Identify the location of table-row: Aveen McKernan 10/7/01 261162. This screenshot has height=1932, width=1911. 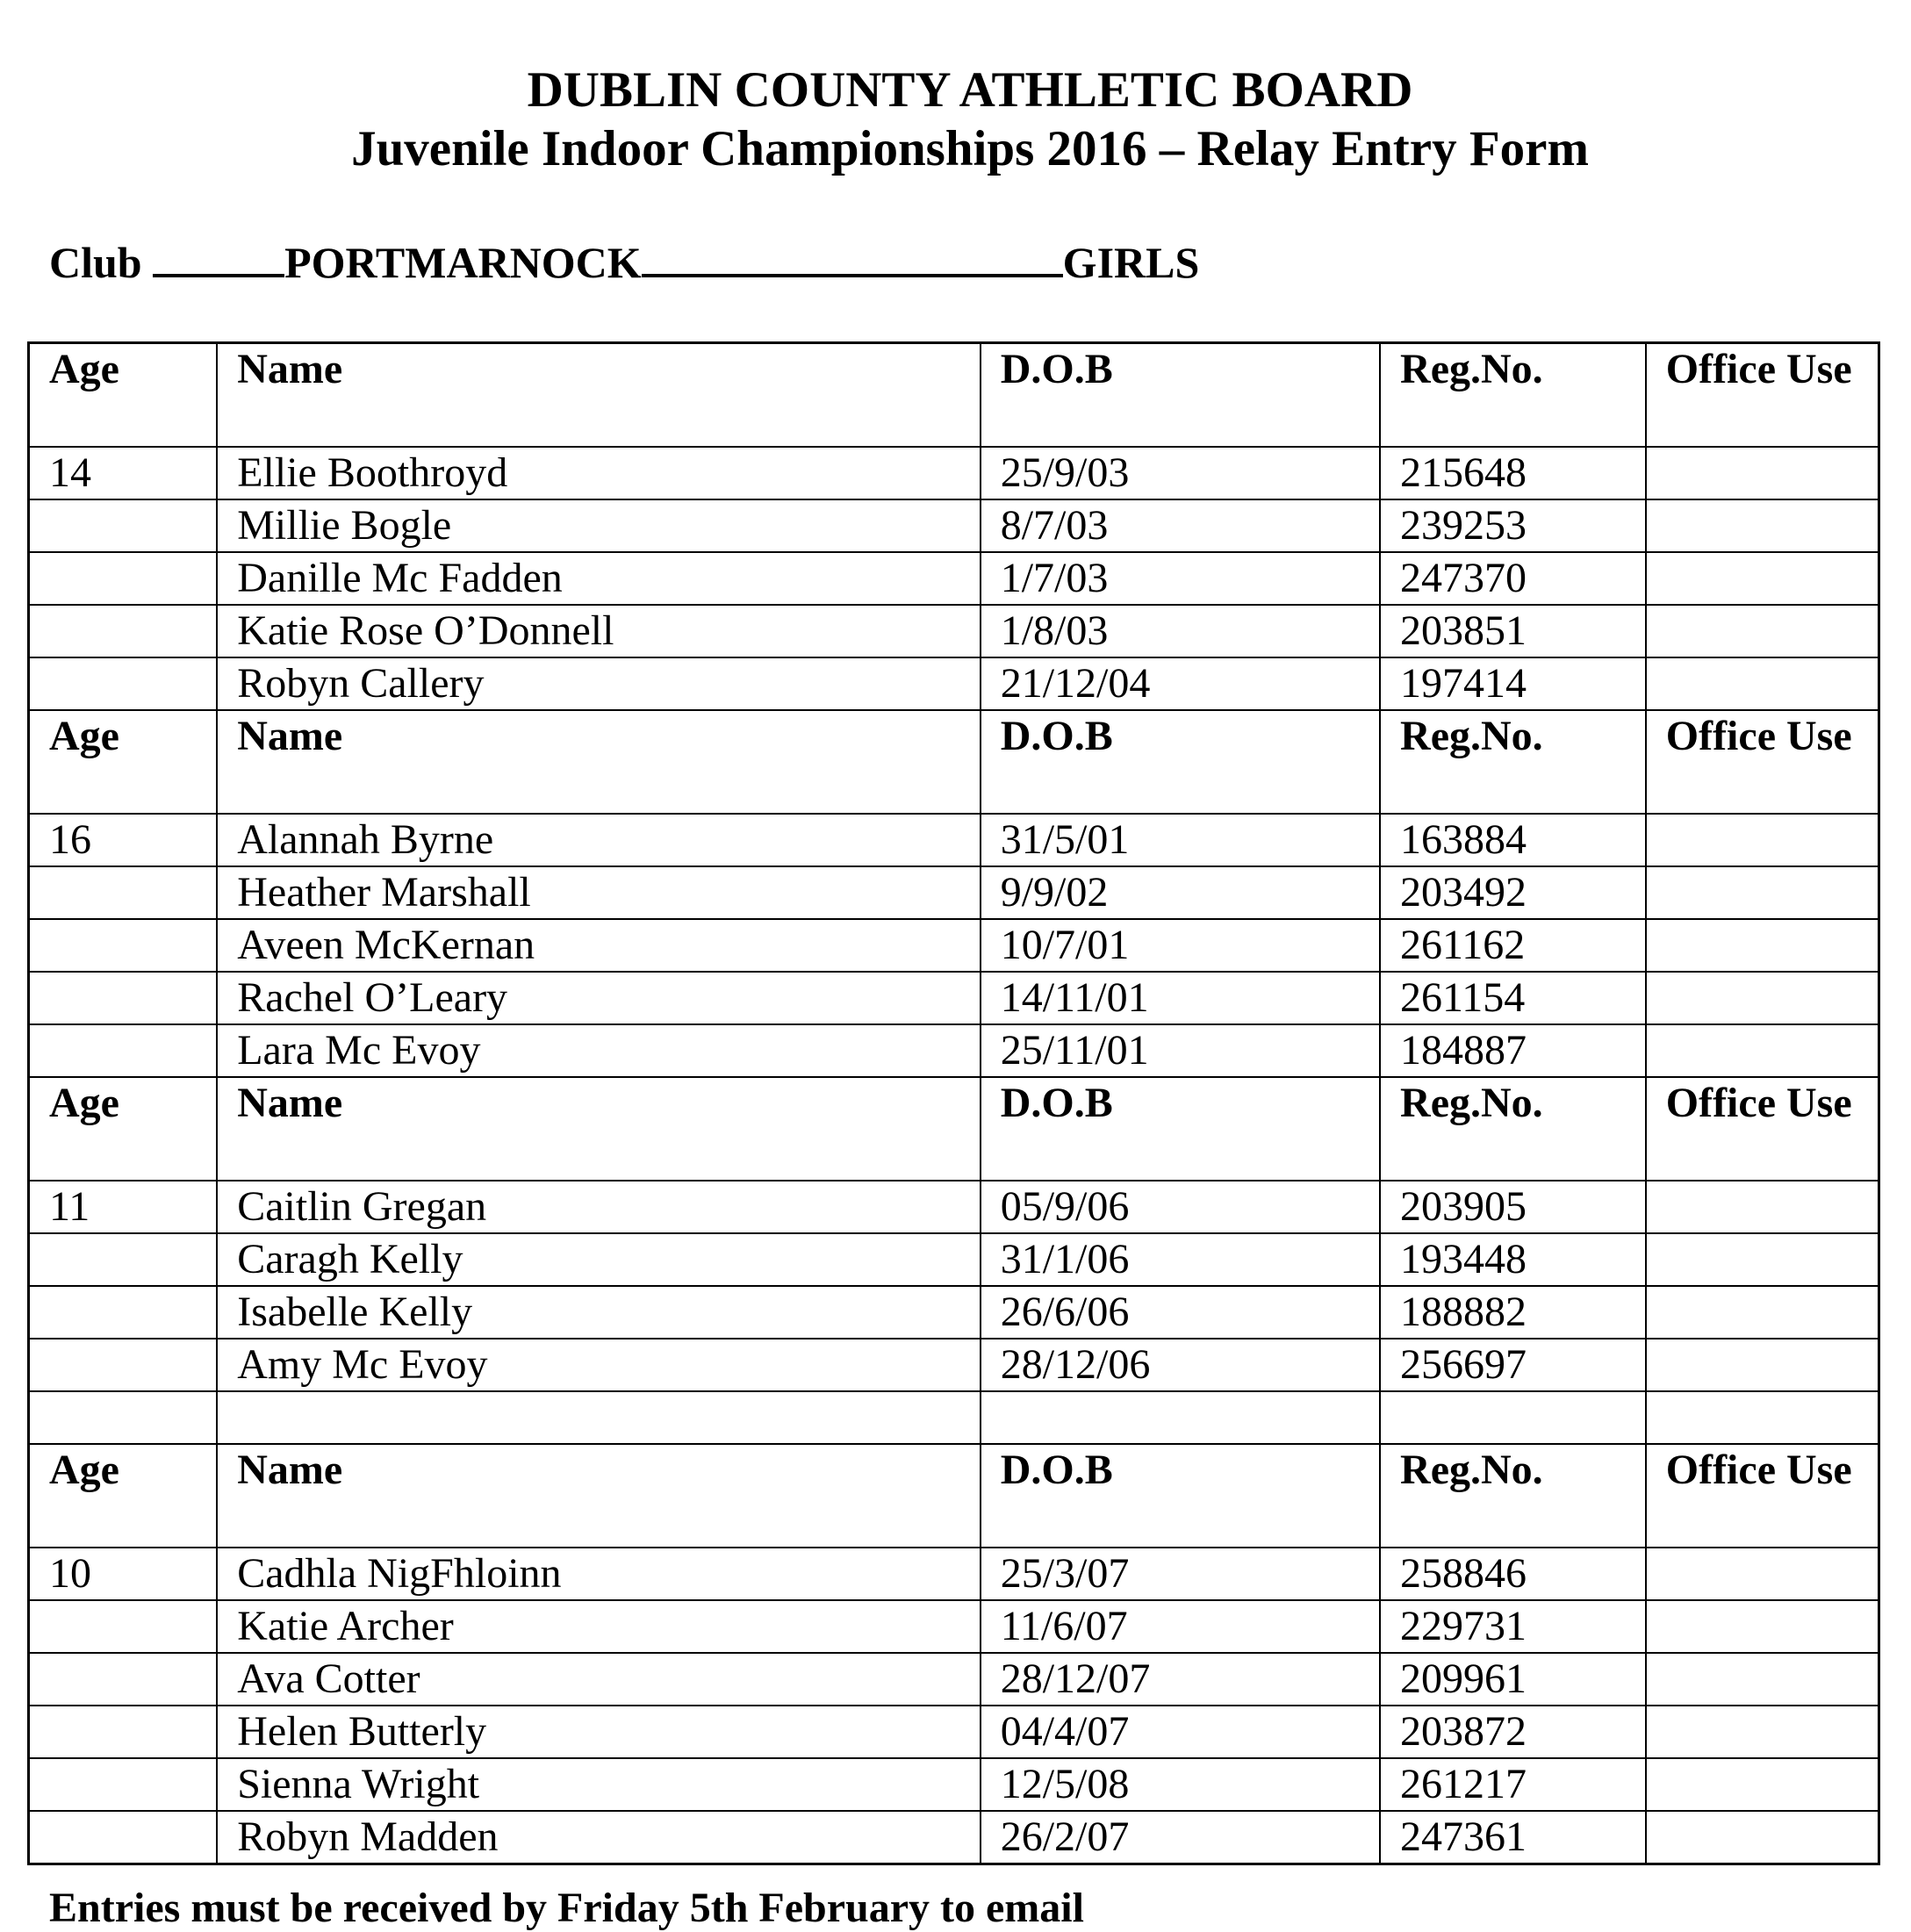
(953, 946).